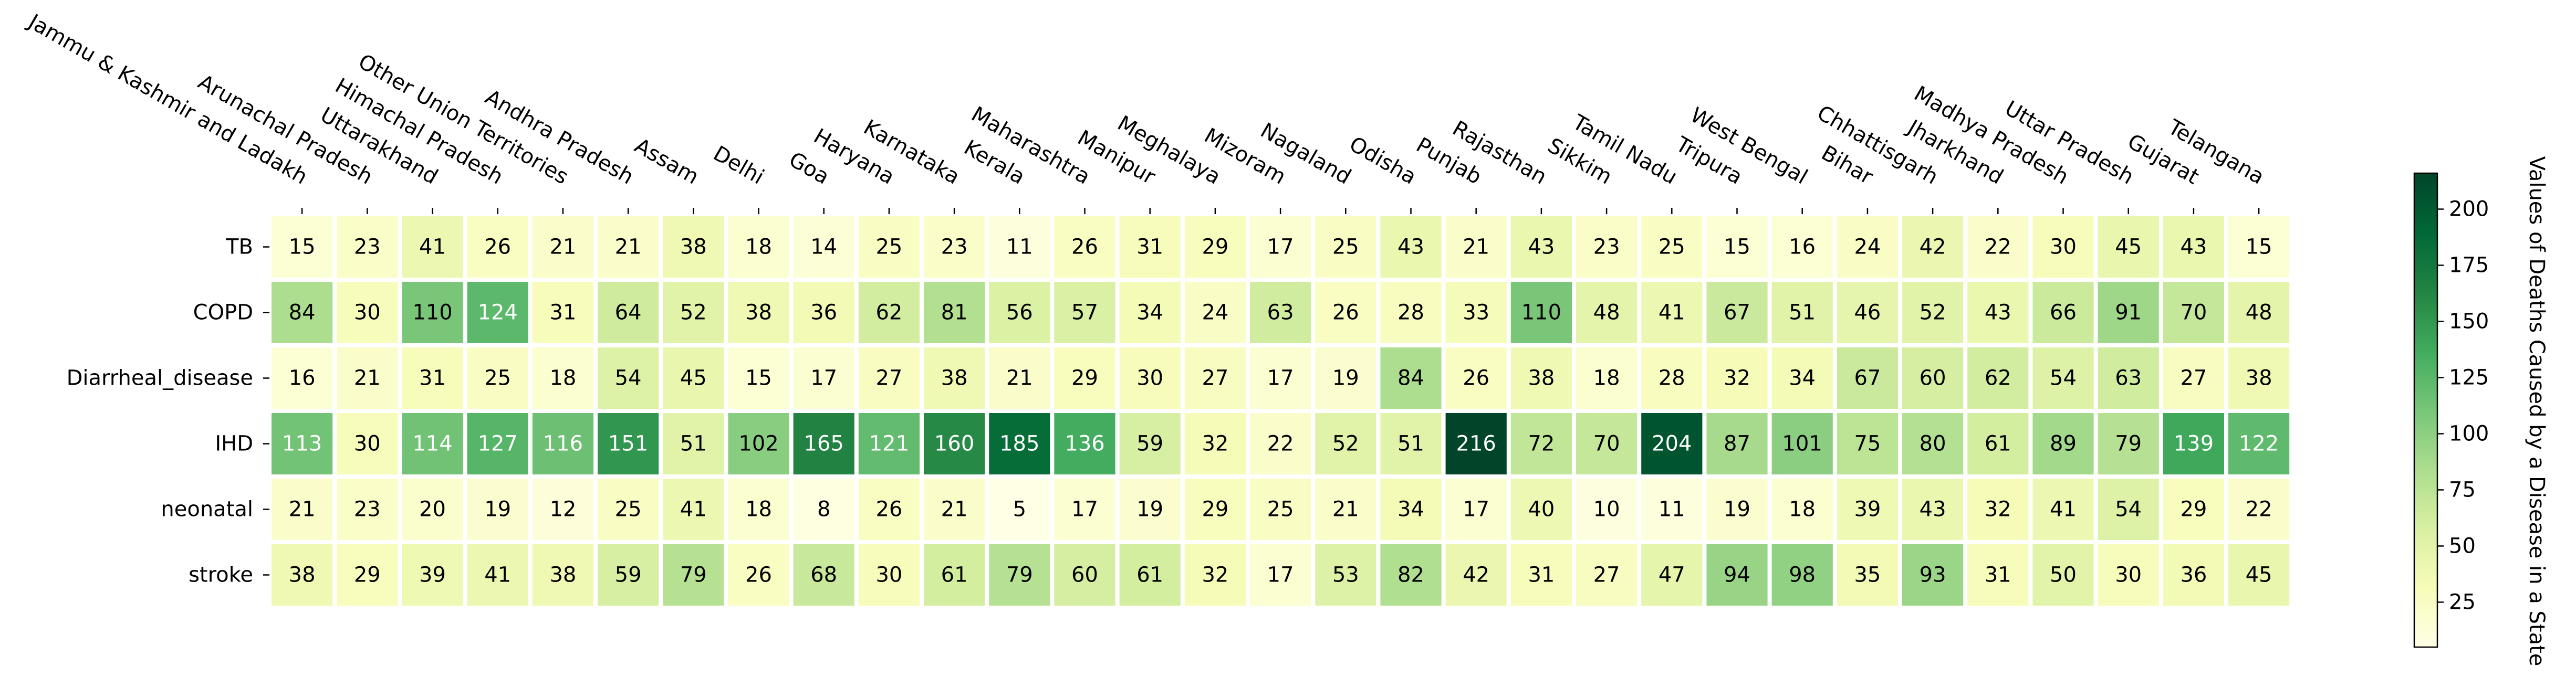 The width and height of the screenshot is (2576, 698). I want to click on heatmap-cell-neonatal-haryana, so click(889, 509).